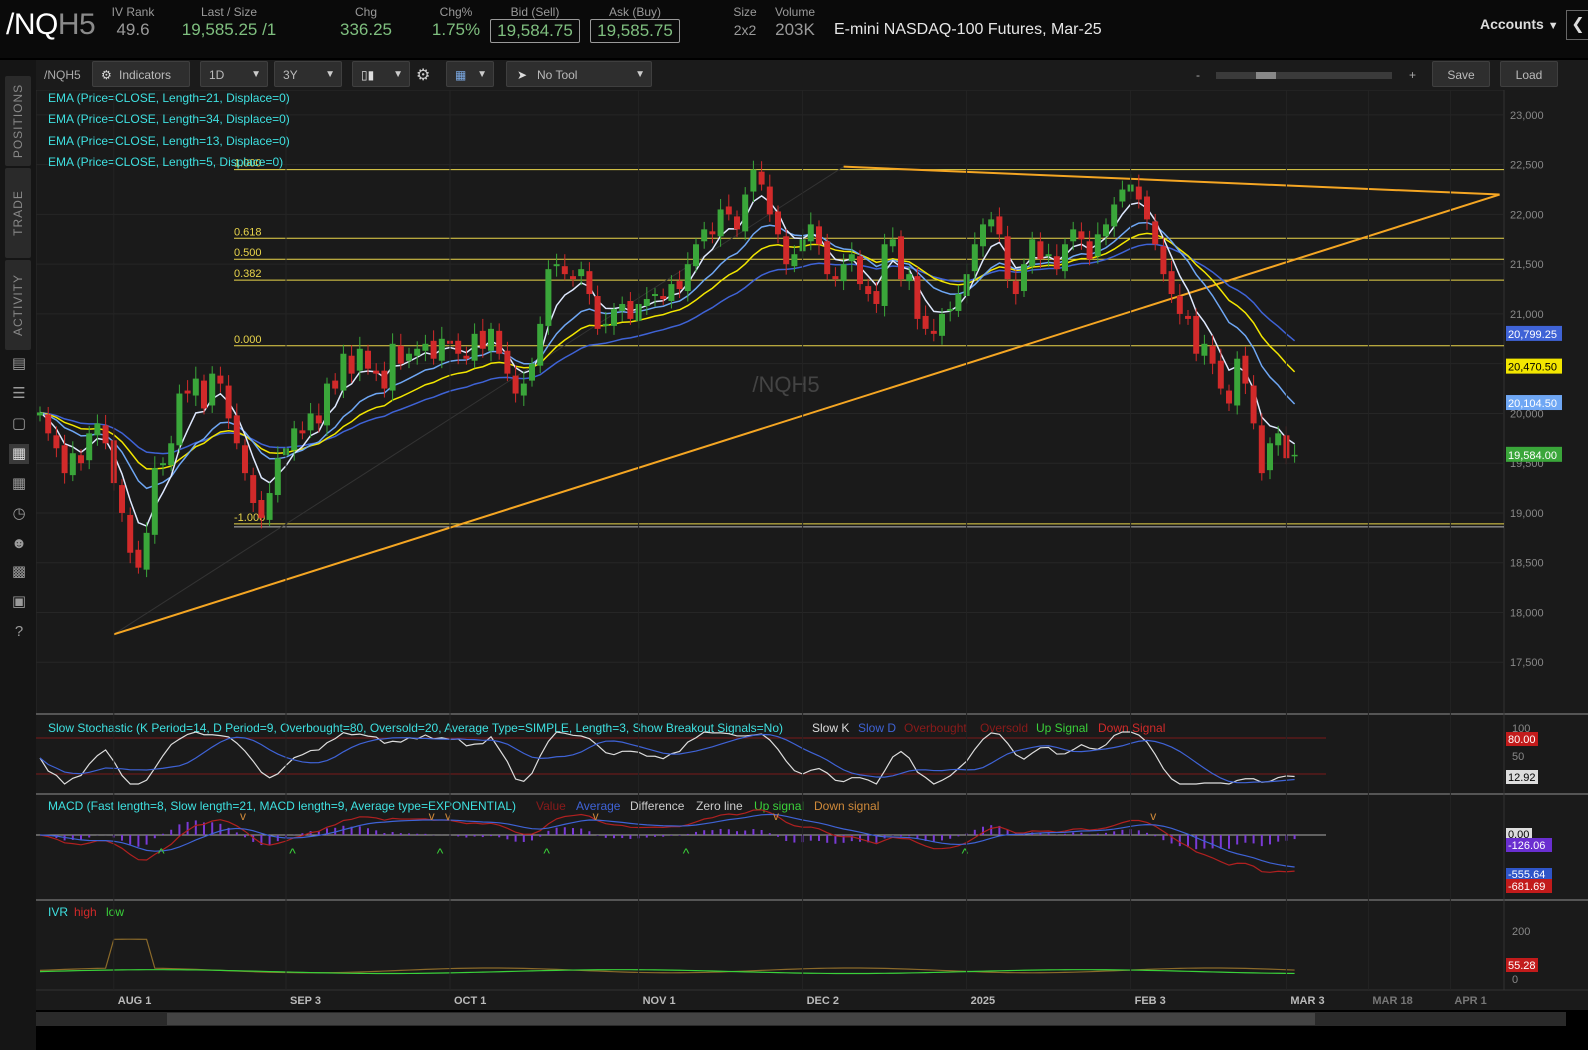 This screenshot has height=1050, width=1588. I want to click on last-label: Last / Size, so click(229, 12).